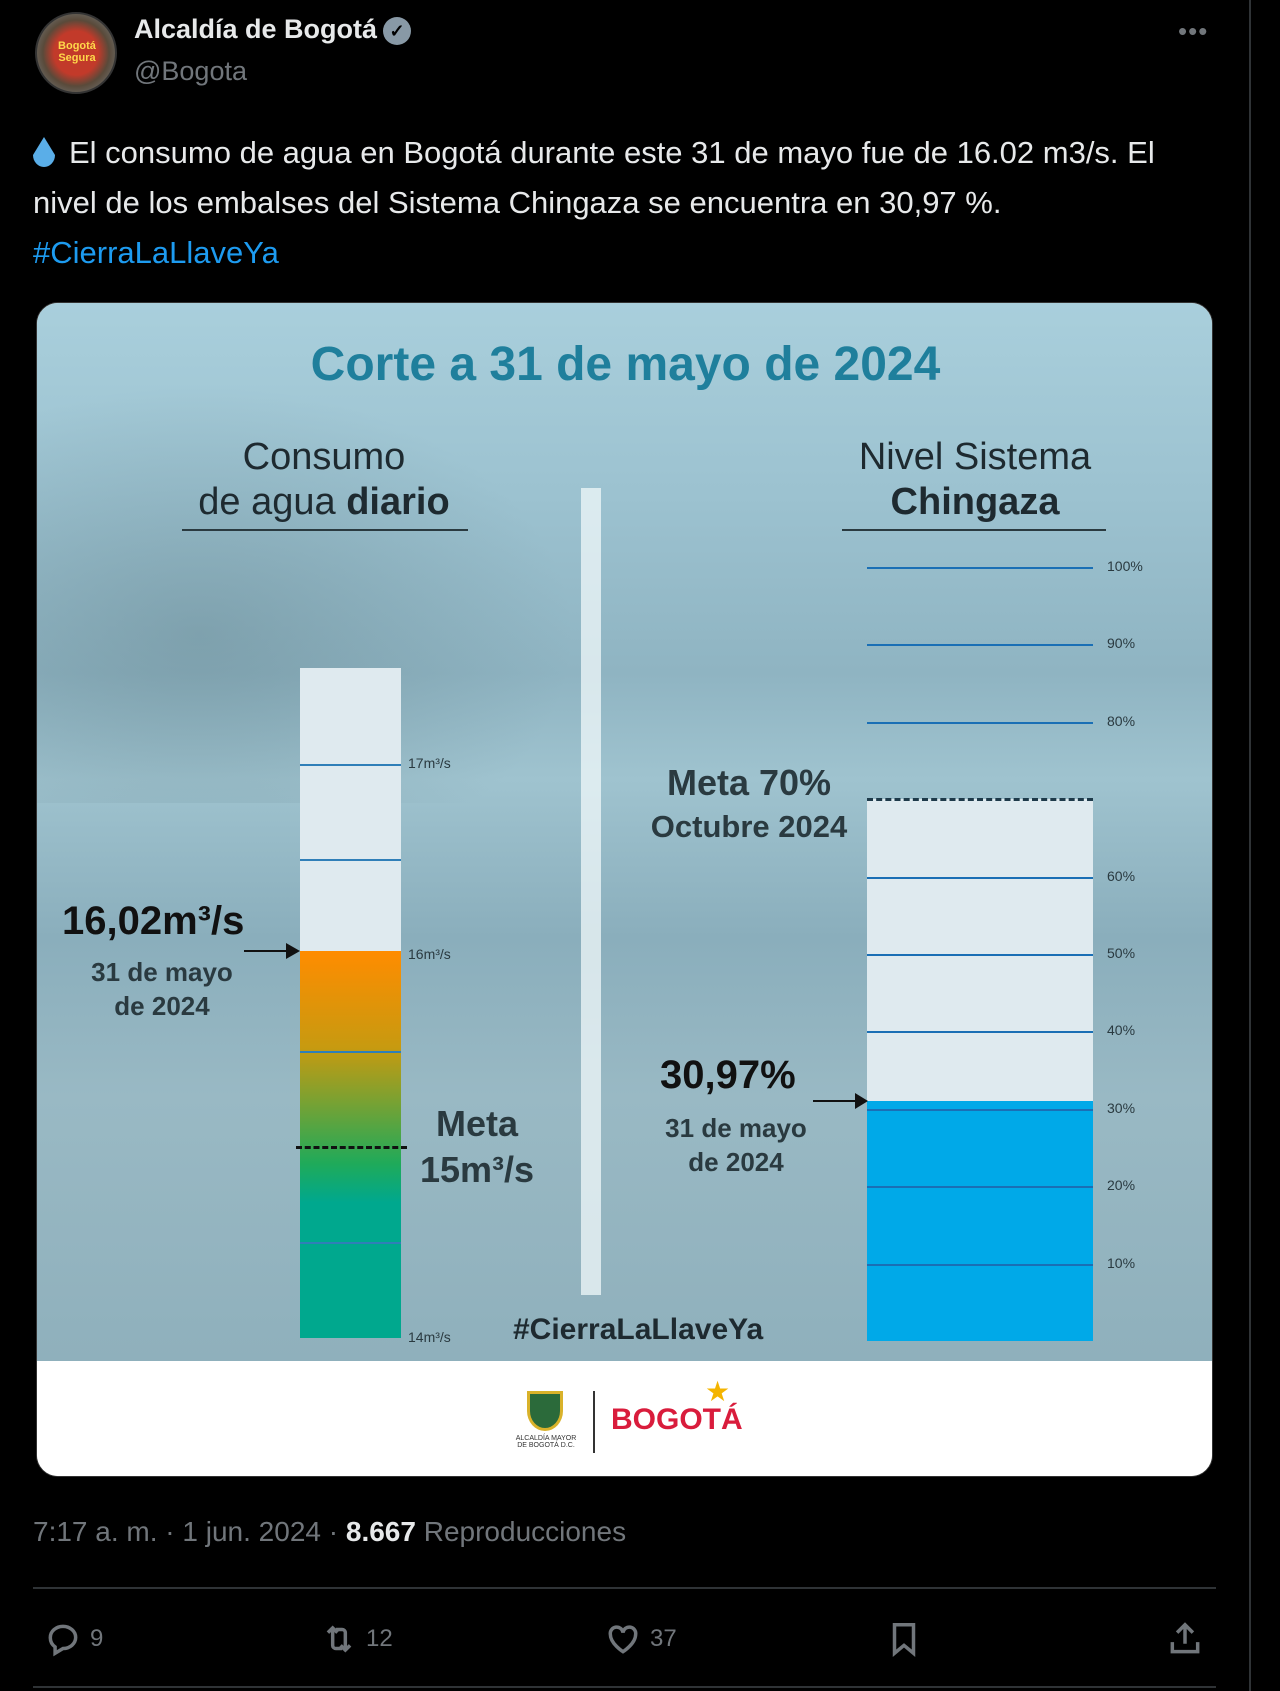 The width and height of the screenshot is (1280, 1691). What do you see at coordinates (63, 1640) in the screenshot?
I see `reply-icon` at bounding box center [63, 1640].